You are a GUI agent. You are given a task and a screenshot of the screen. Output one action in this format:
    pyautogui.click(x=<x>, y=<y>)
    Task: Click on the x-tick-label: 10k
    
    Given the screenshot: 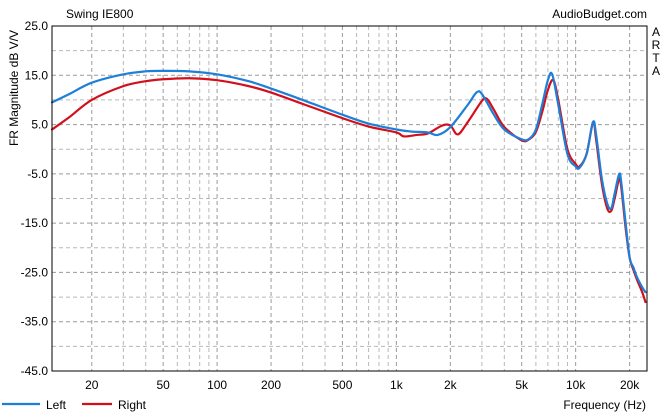 What is the action you would take?
    pyautogui.click(x=576, y=385)
    